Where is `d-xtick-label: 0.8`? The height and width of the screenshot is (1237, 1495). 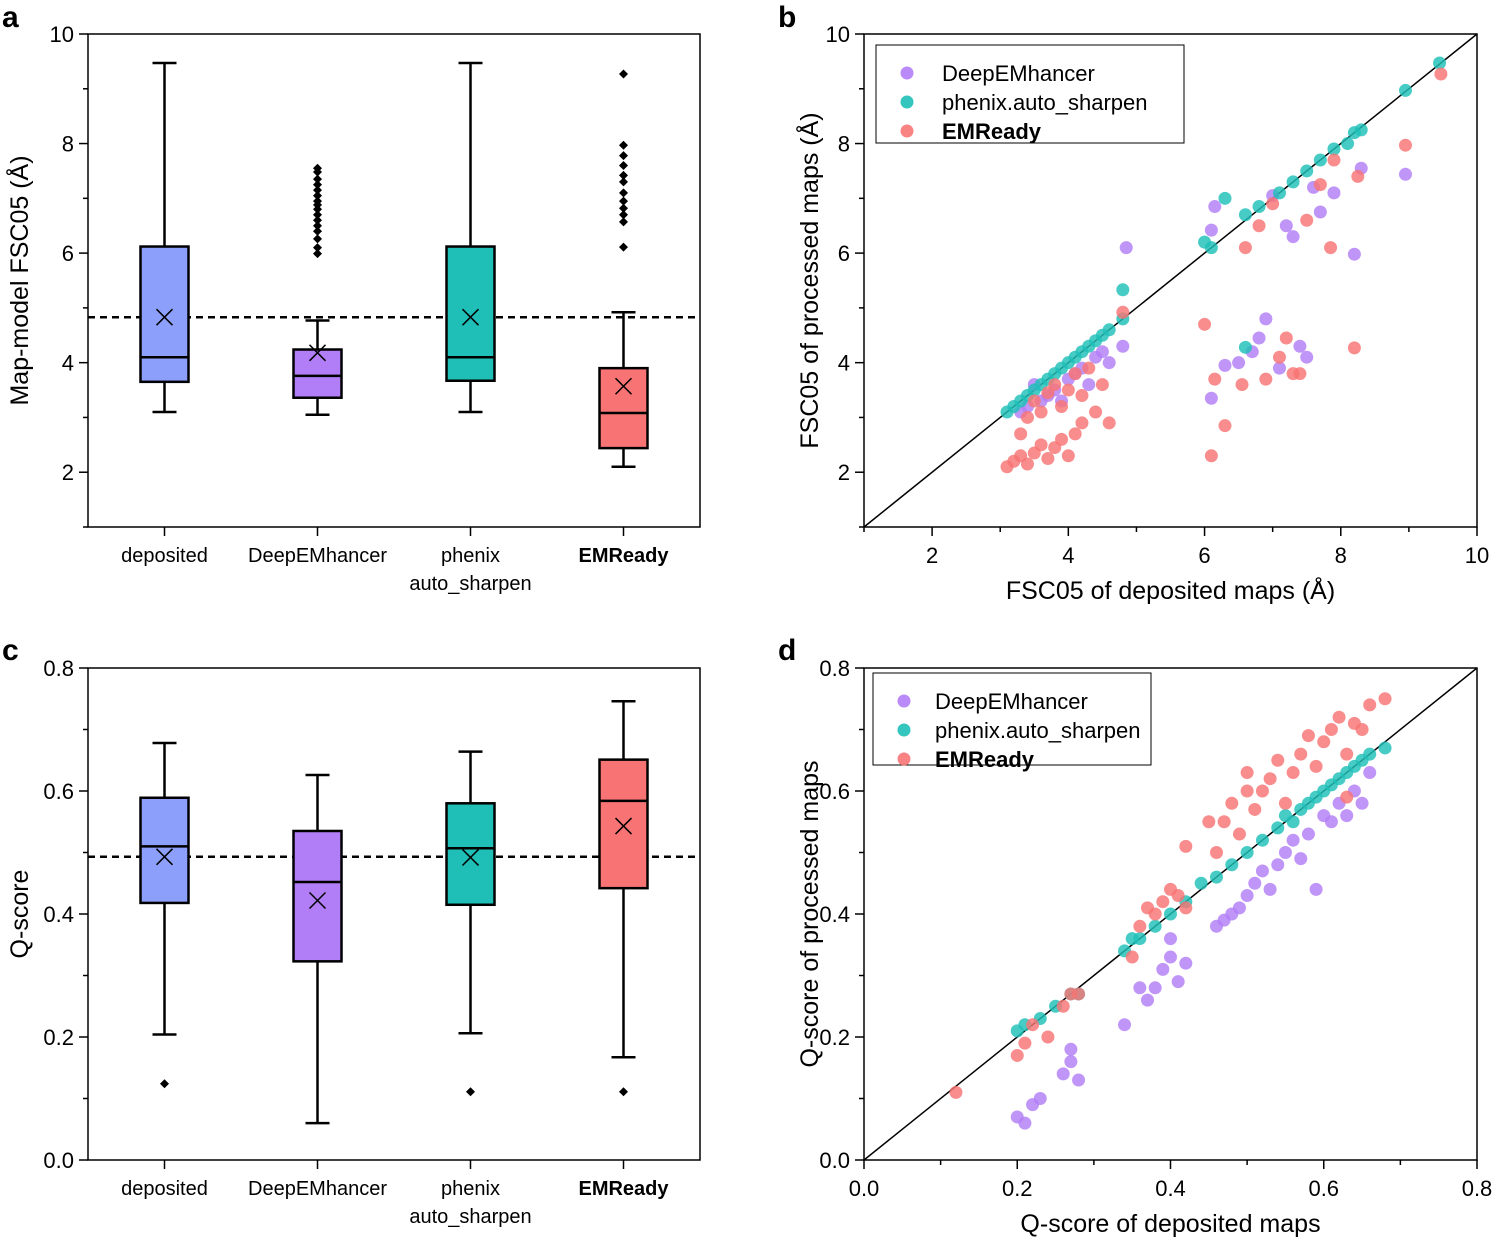
d-xtick-label: 0.8 is located at coordinates (1477, 1188).